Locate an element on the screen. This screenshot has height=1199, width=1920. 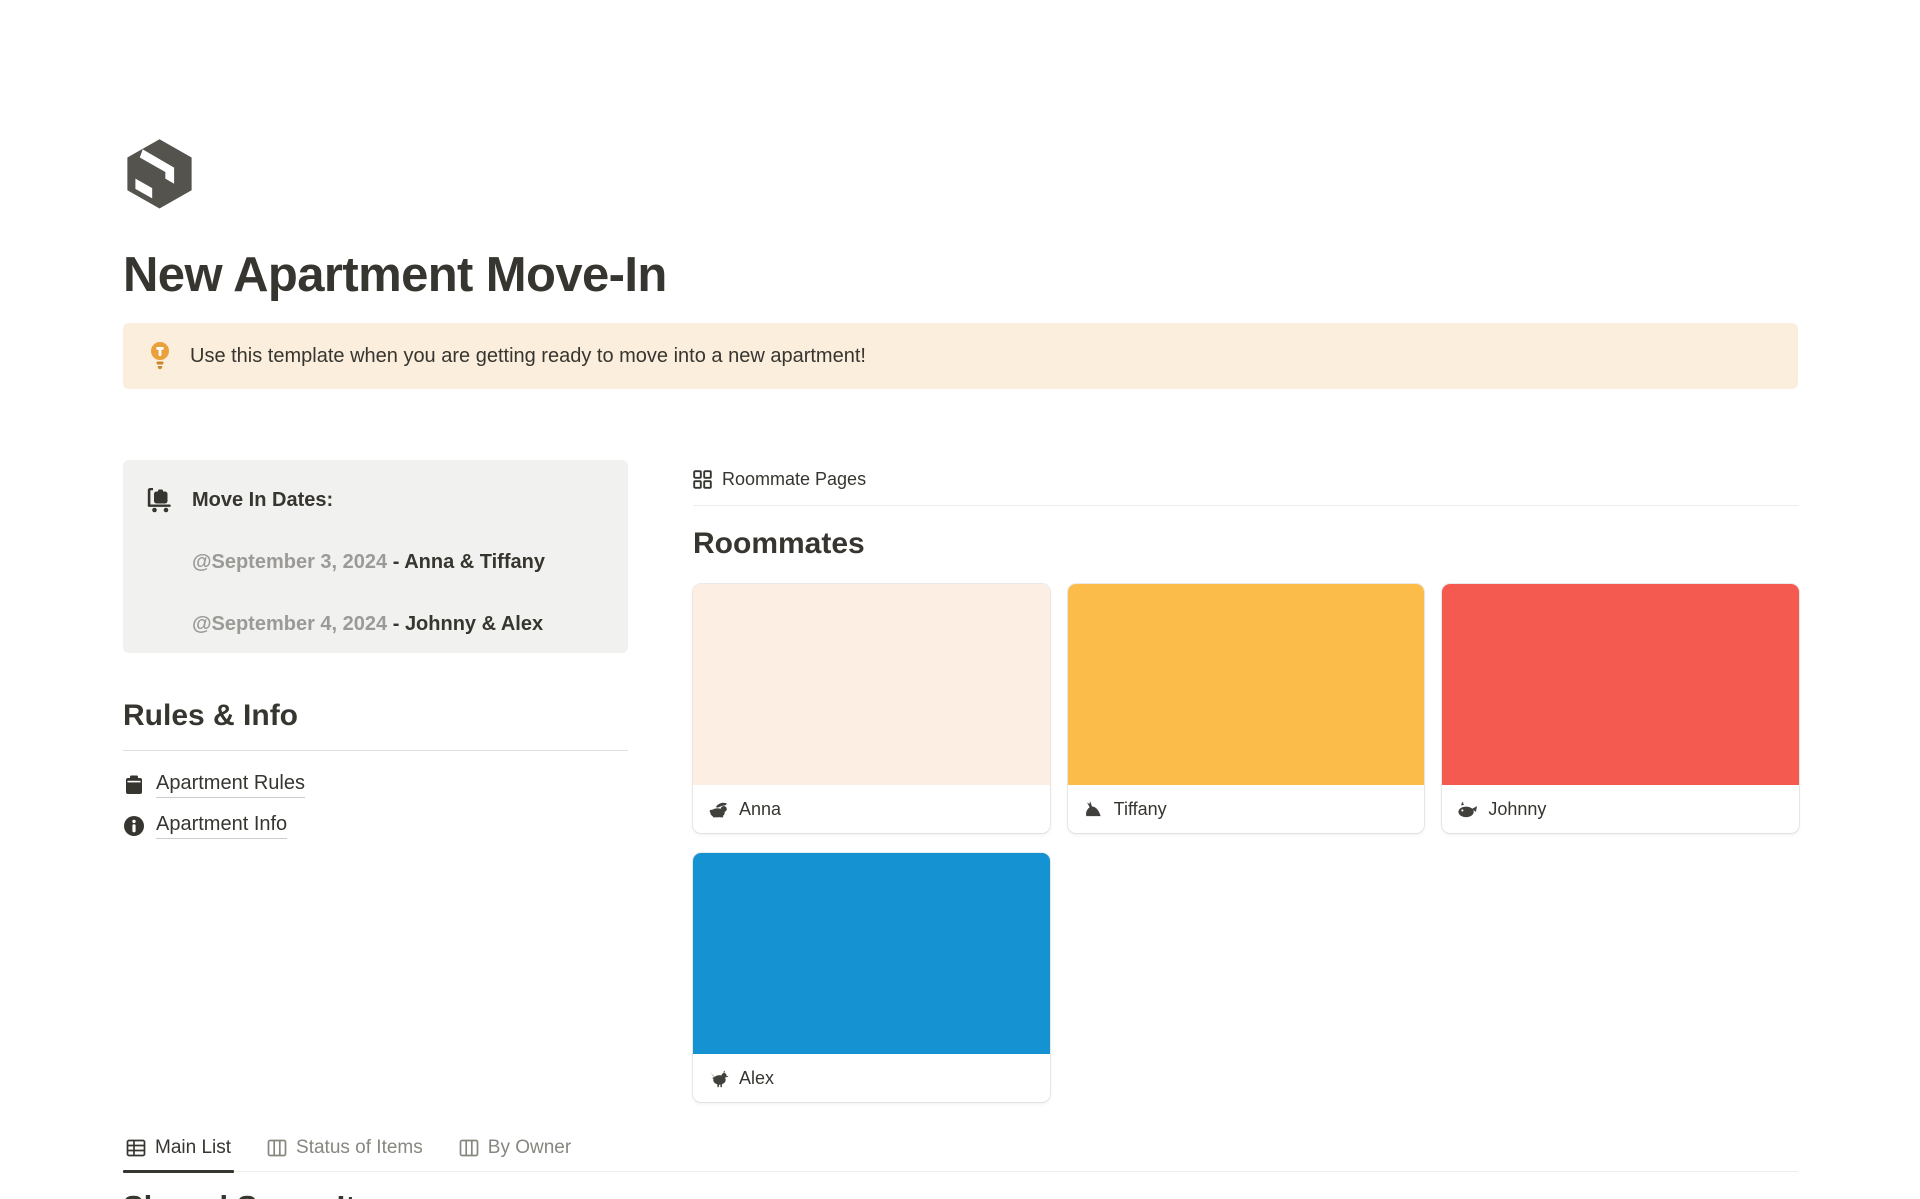
rabbit-icon is located at coordinates (718, 809).